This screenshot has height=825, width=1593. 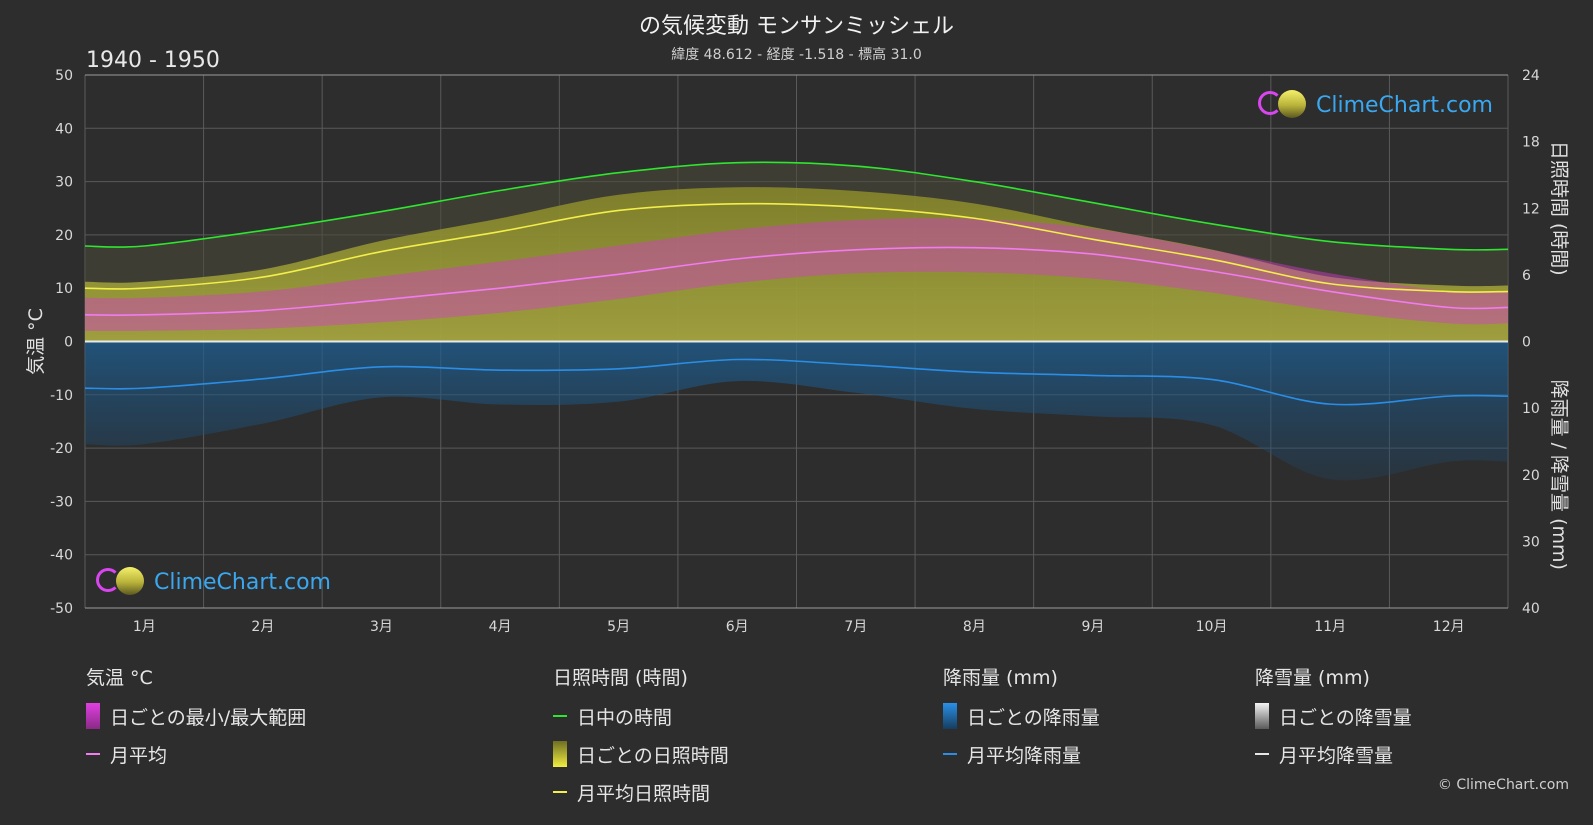 I want to click on sunshine-mean-line, so click(x=796, y=247).